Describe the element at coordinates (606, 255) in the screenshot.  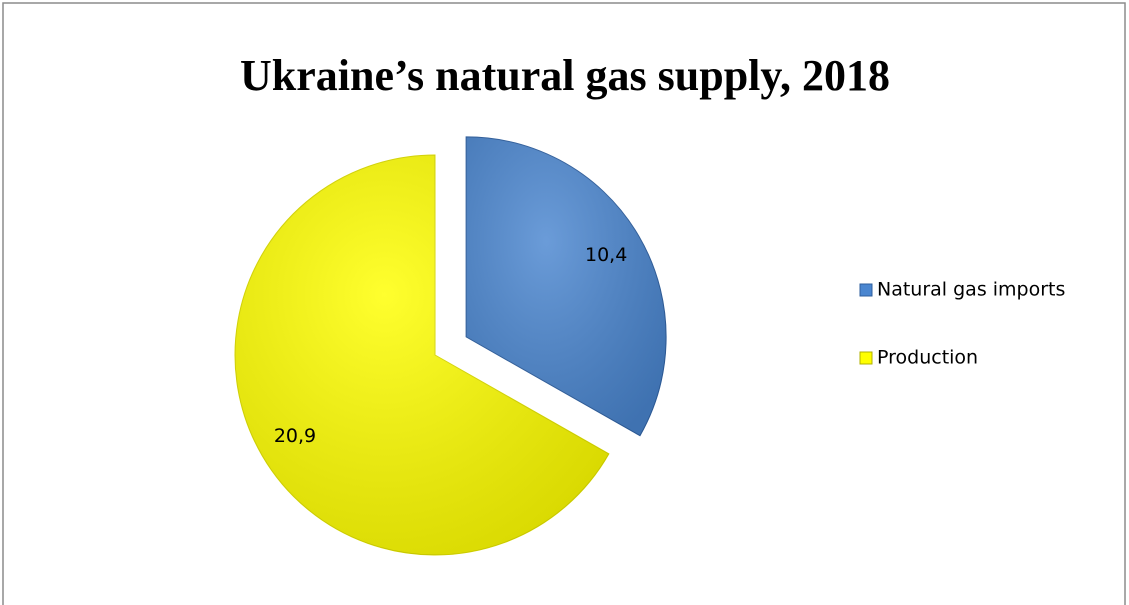
I see `data-label: 10,4` at that location.